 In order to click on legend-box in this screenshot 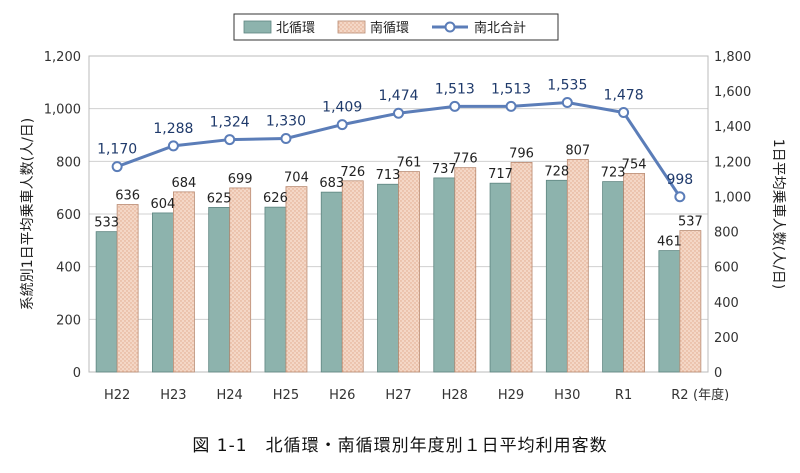, I will do `click(396, 27)`.